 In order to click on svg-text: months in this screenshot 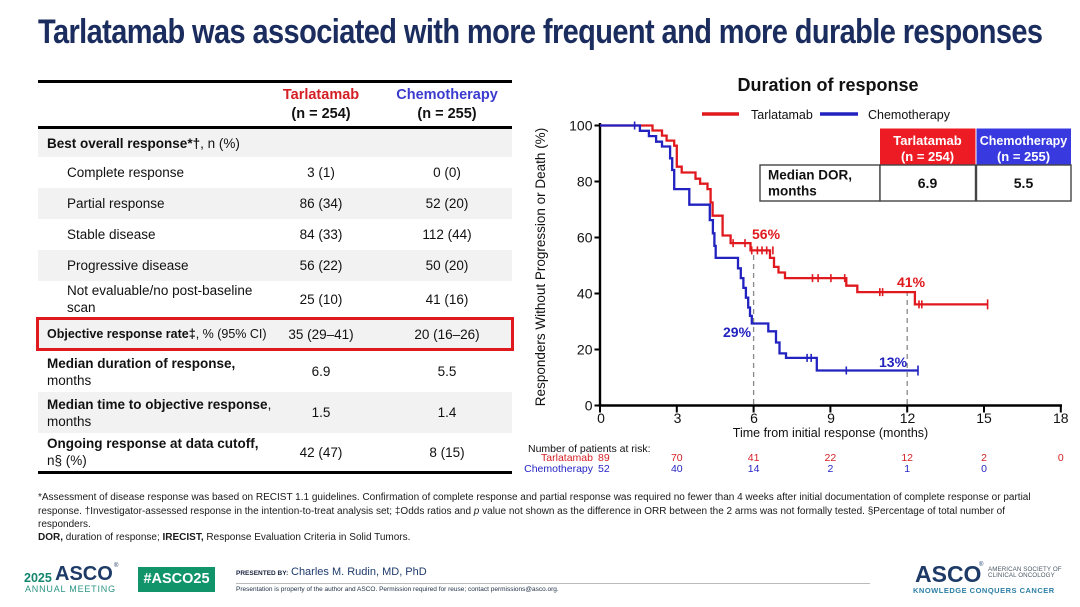, I will do `click(792, 191)`.